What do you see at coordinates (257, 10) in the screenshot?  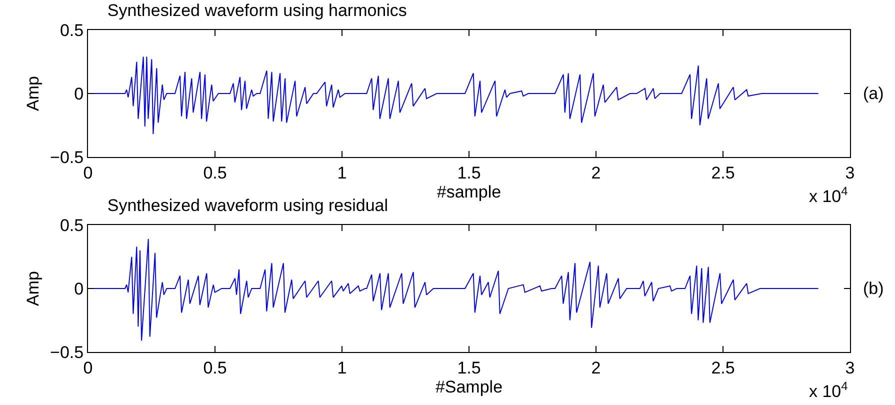 I see `chart-title: Synthesized waveform using harmonics` at bounding box center [257, 10].